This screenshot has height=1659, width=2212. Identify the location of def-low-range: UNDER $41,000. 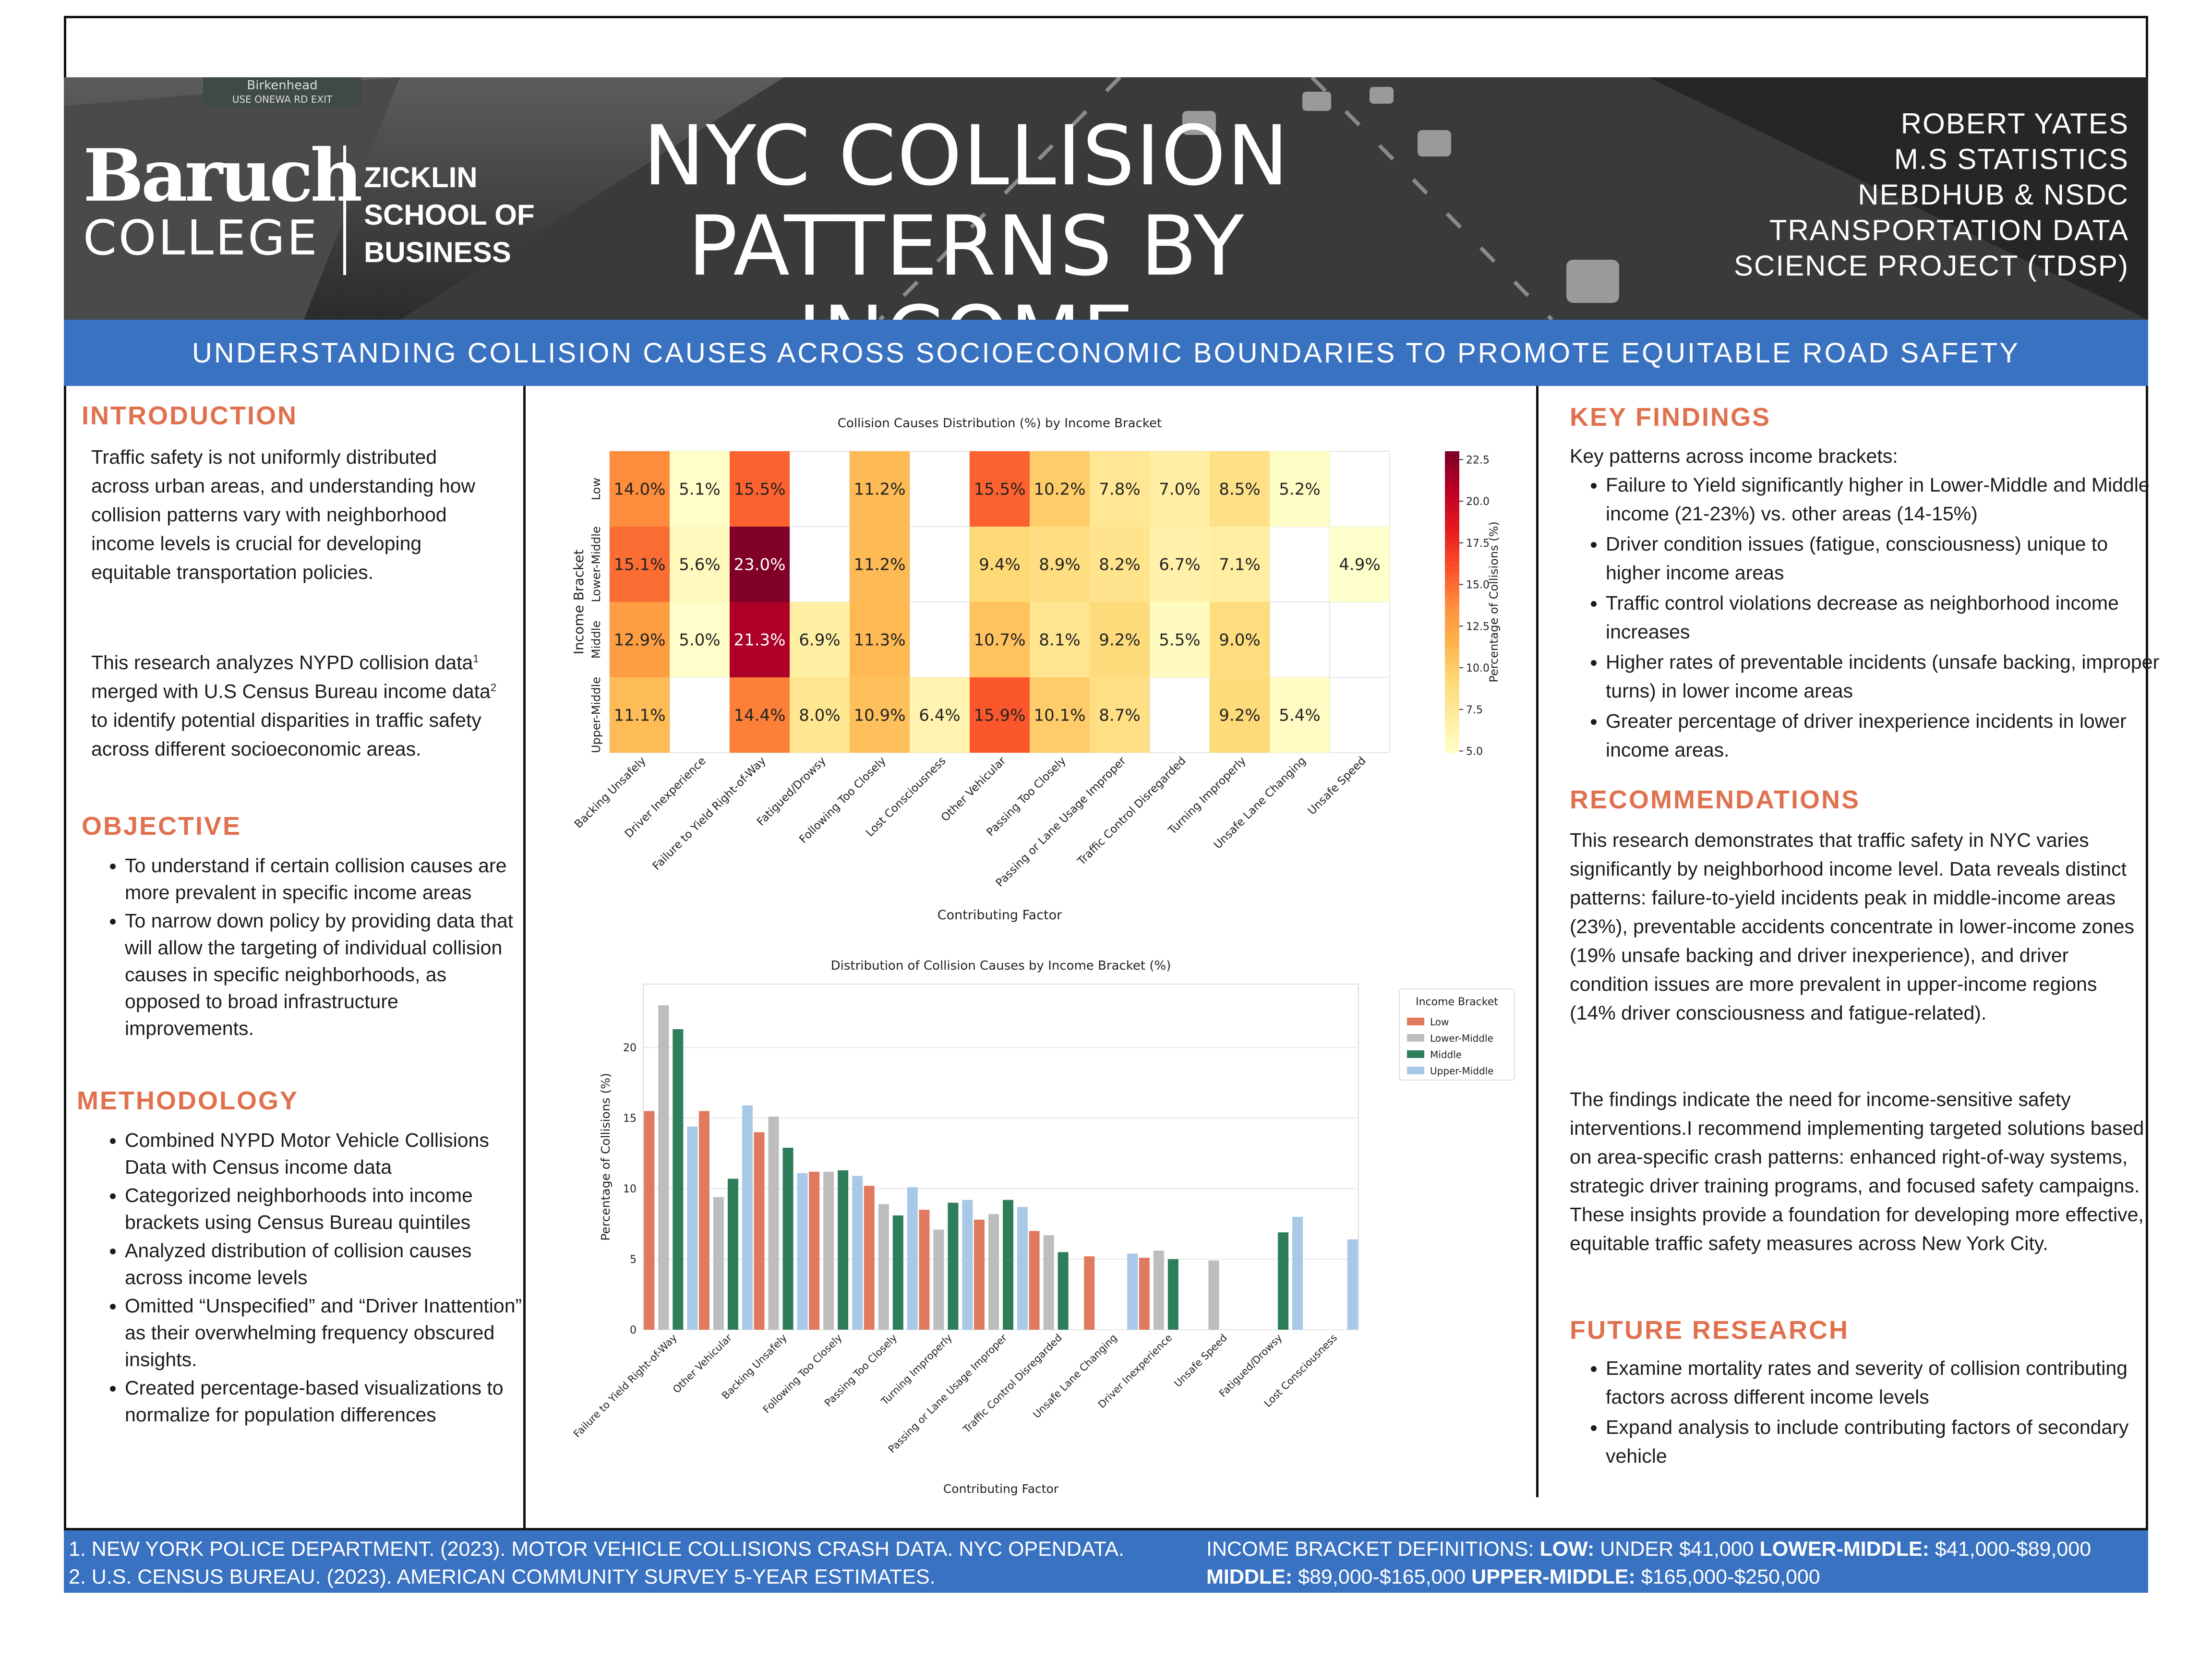
(1677, 1549).